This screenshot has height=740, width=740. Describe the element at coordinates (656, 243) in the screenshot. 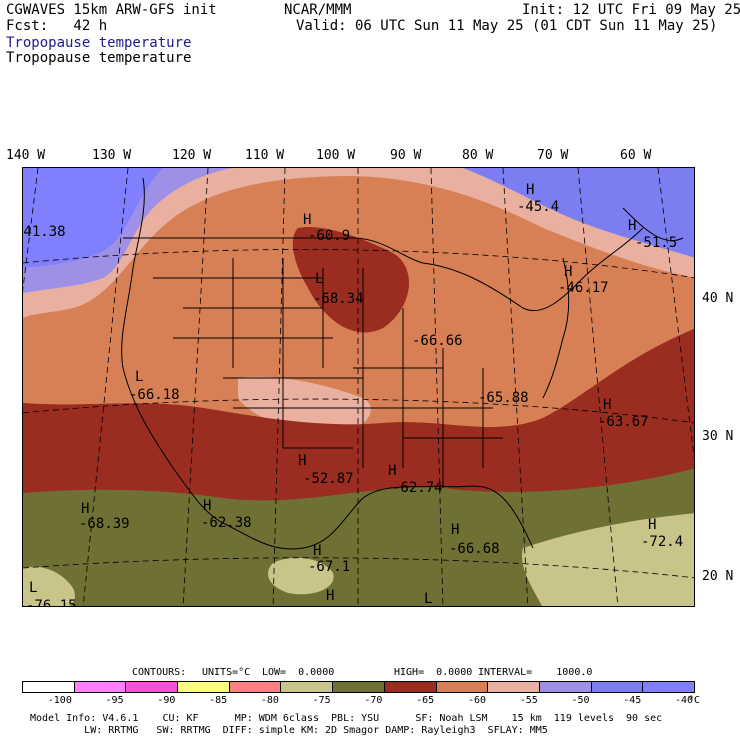

I see `map-annotation-value: -51.5` at that location.